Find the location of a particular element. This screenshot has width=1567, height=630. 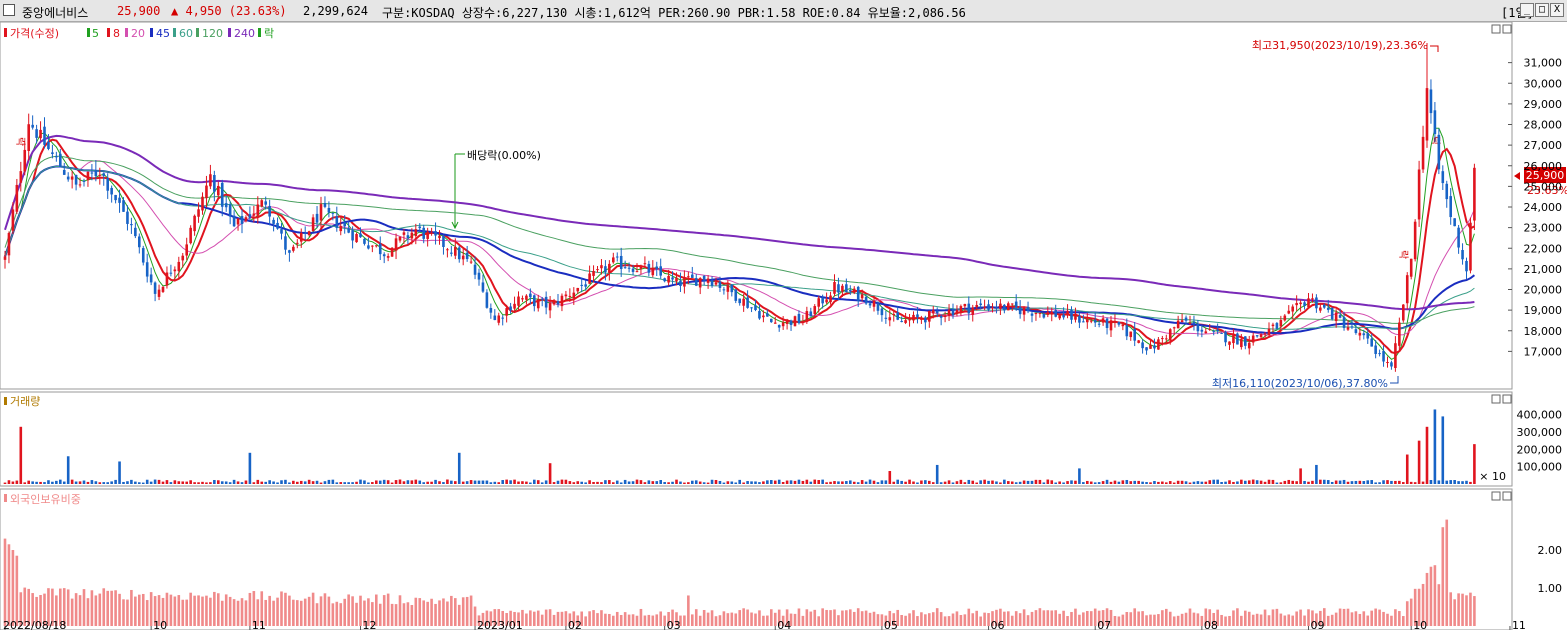

close-button: X is located at coordinates (1557, 10).